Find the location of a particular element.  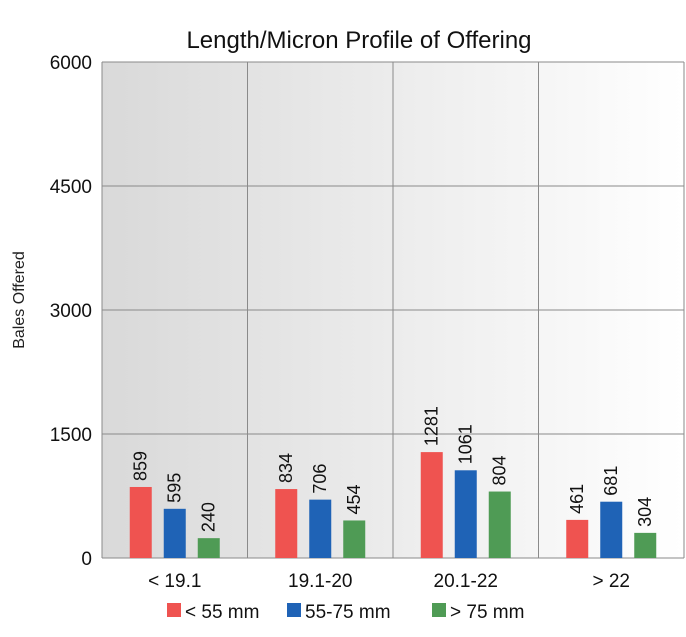

data-label: 304 is located at coordinates (645, 512).